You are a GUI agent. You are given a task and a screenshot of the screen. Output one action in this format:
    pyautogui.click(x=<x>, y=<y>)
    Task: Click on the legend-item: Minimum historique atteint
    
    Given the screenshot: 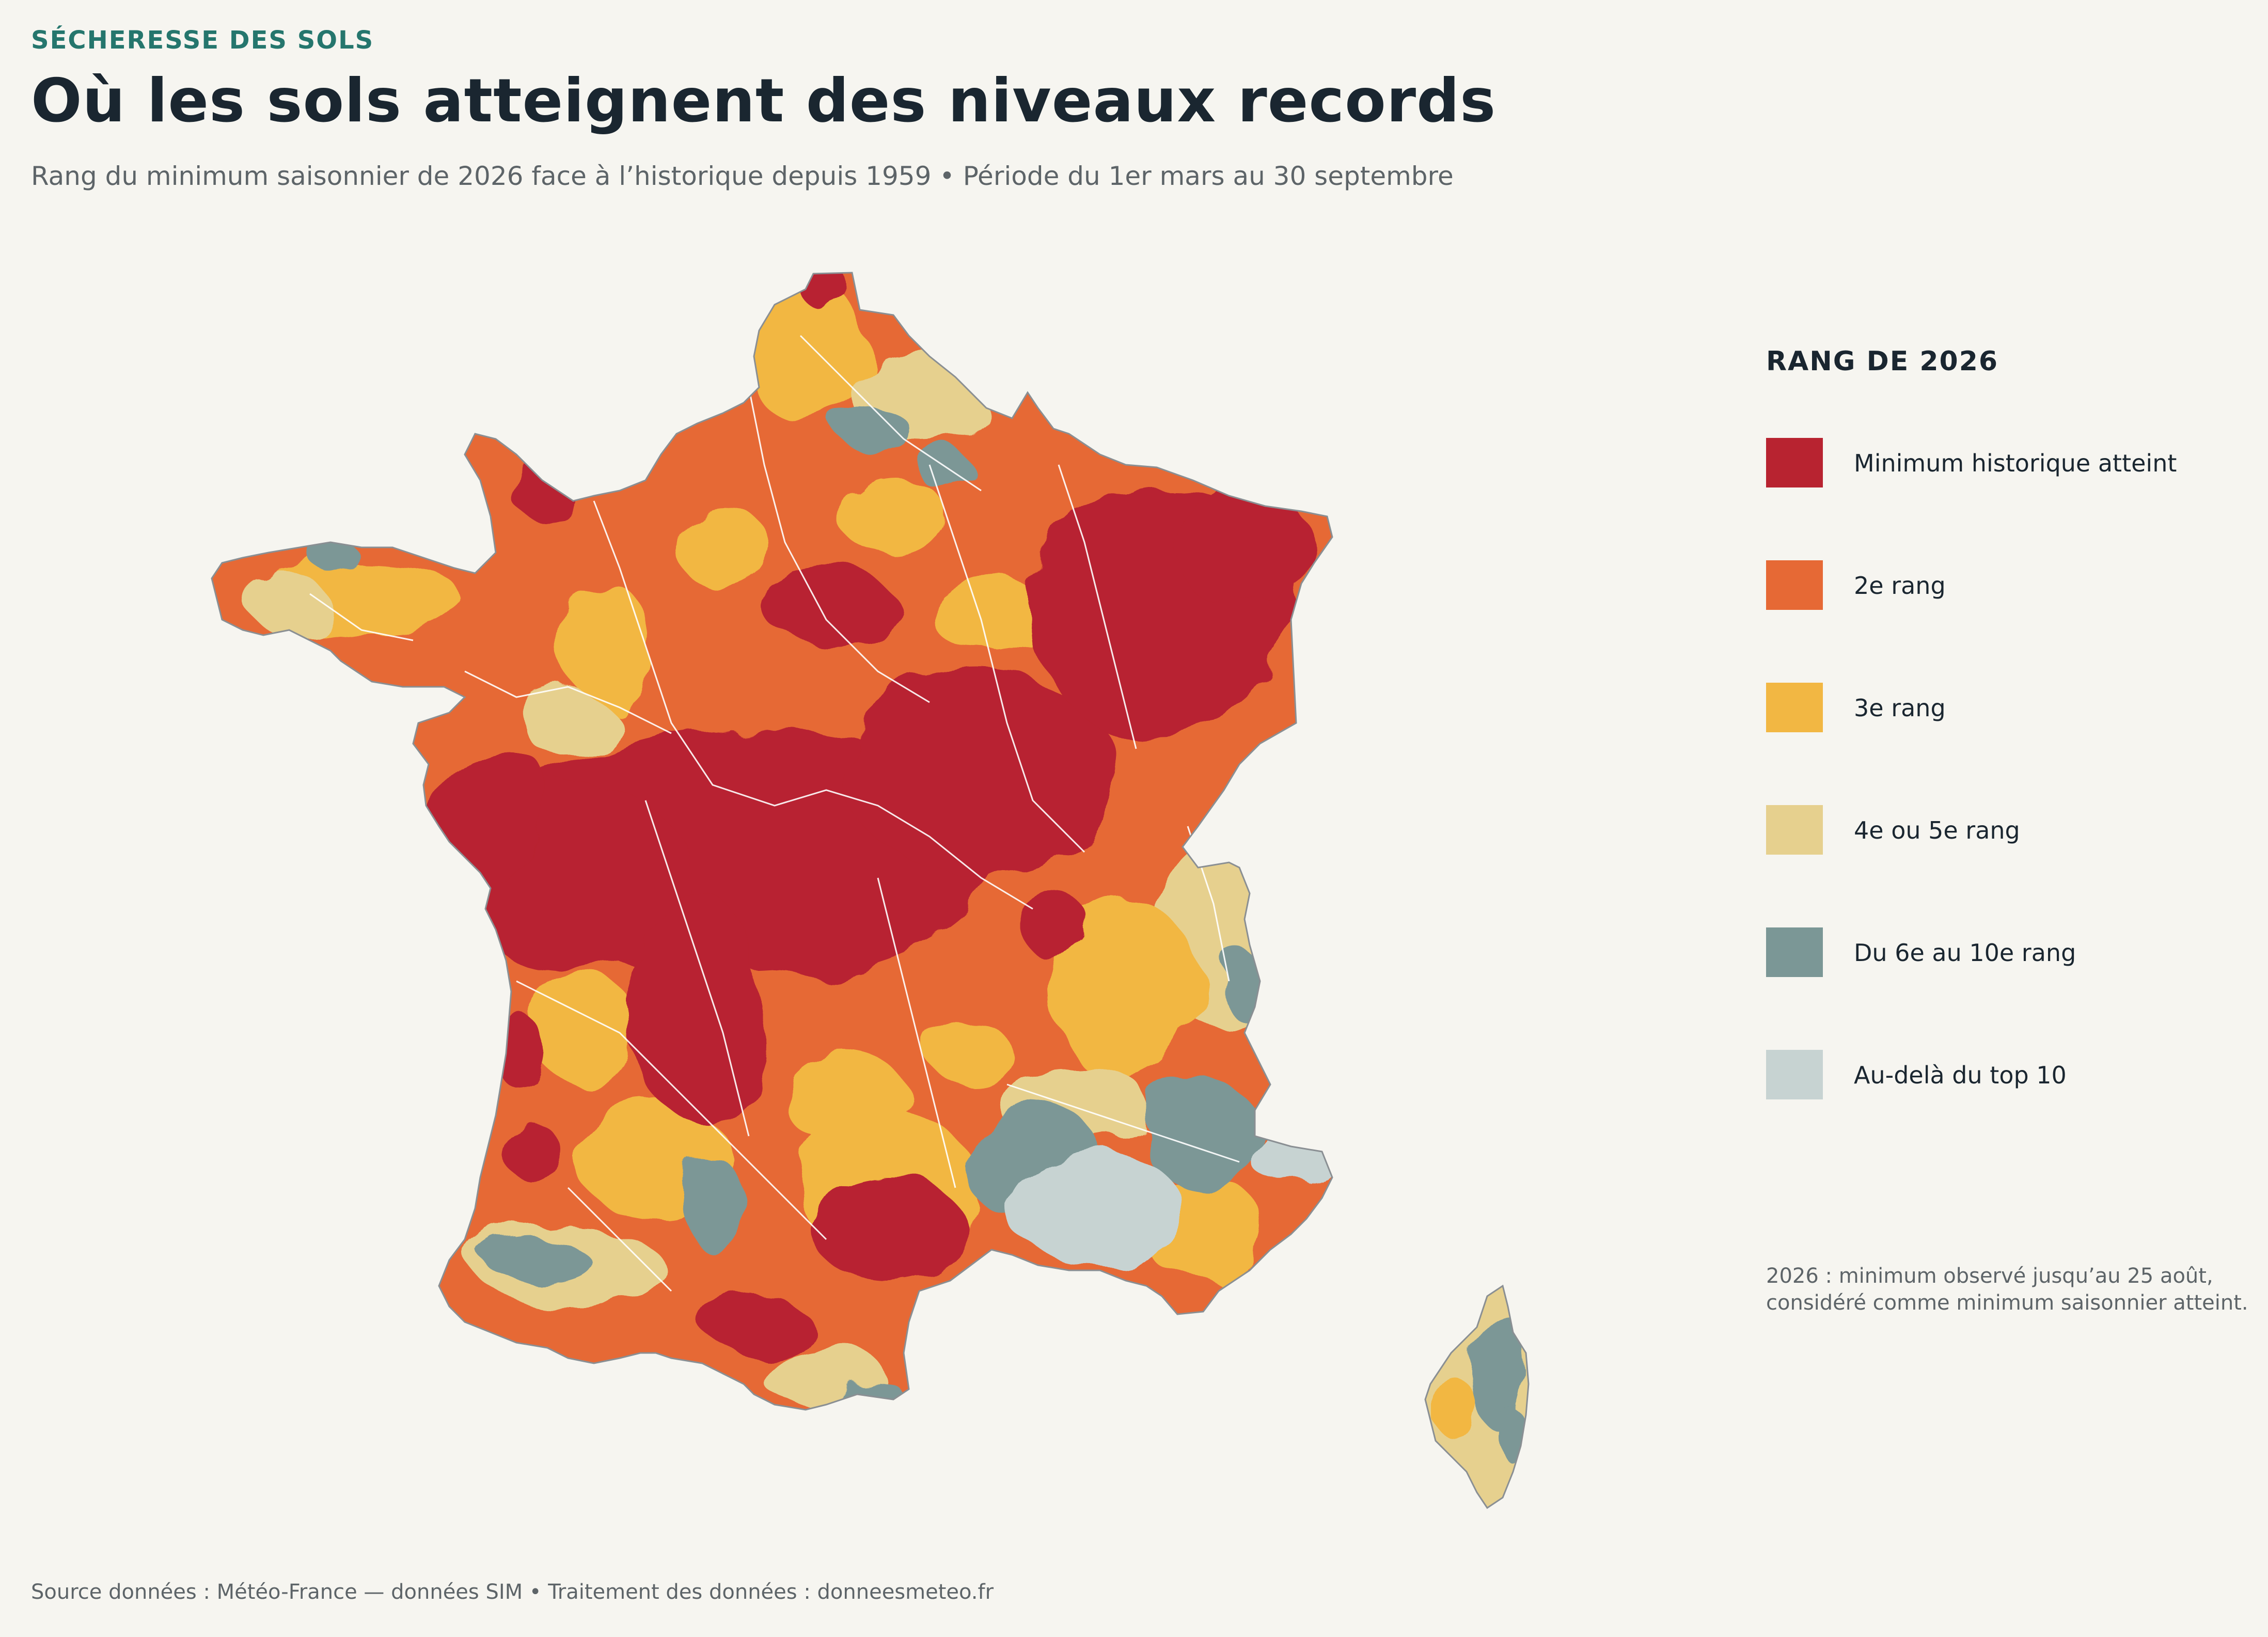 What is the action you would take?
    pyautogui.click(x=1999, y=463)
    